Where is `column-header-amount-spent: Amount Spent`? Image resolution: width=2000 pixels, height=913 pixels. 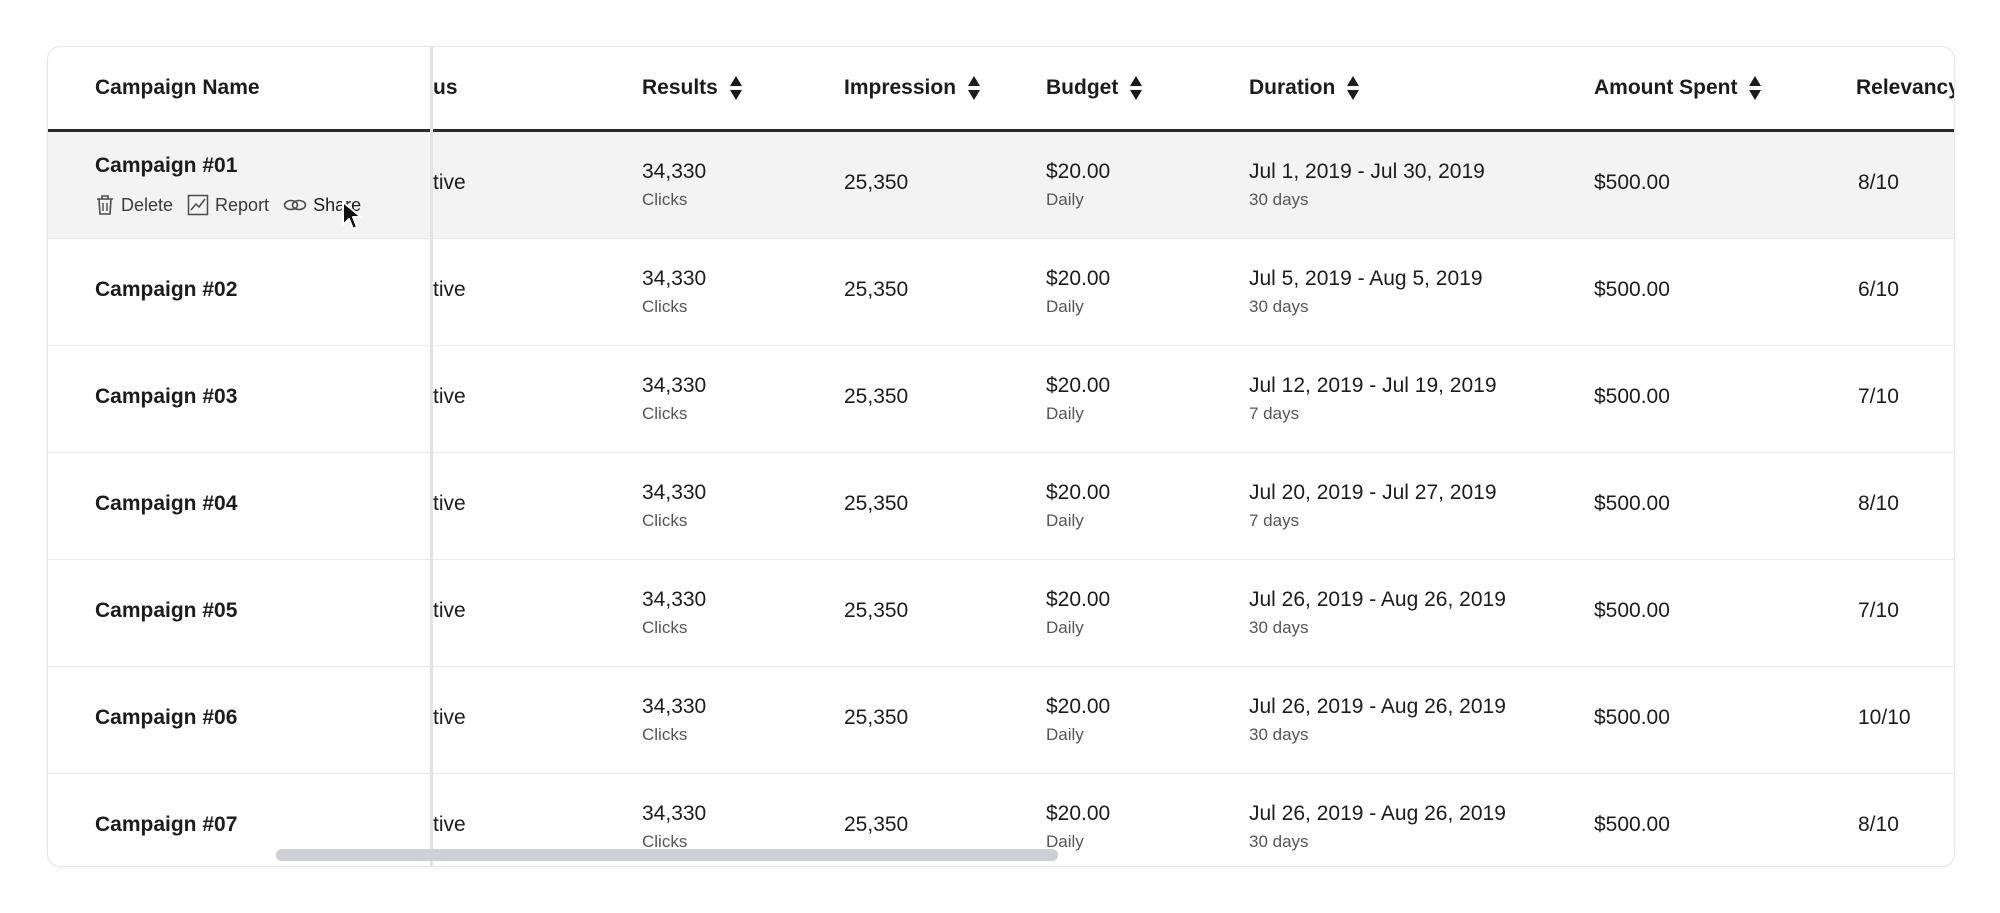
column-header-amount-spent: Amount Spent is located at coordinates (1678, 88).